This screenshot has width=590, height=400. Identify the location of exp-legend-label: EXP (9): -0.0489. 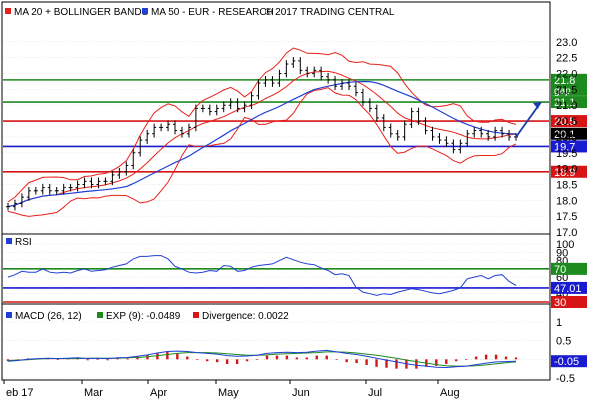
(143, 316).